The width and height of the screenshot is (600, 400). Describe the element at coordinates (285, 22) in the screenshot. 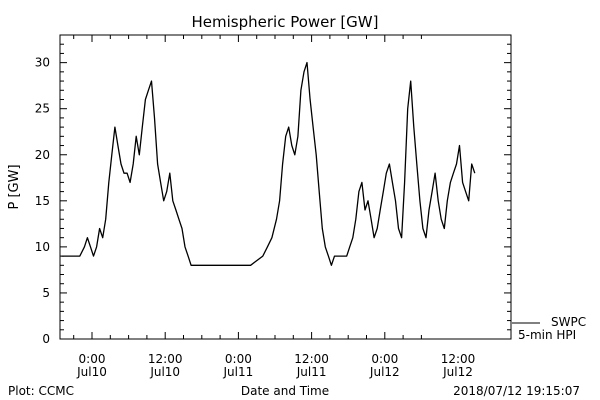

I see `chart-title: Hemispheric Power [GW]` at that location.